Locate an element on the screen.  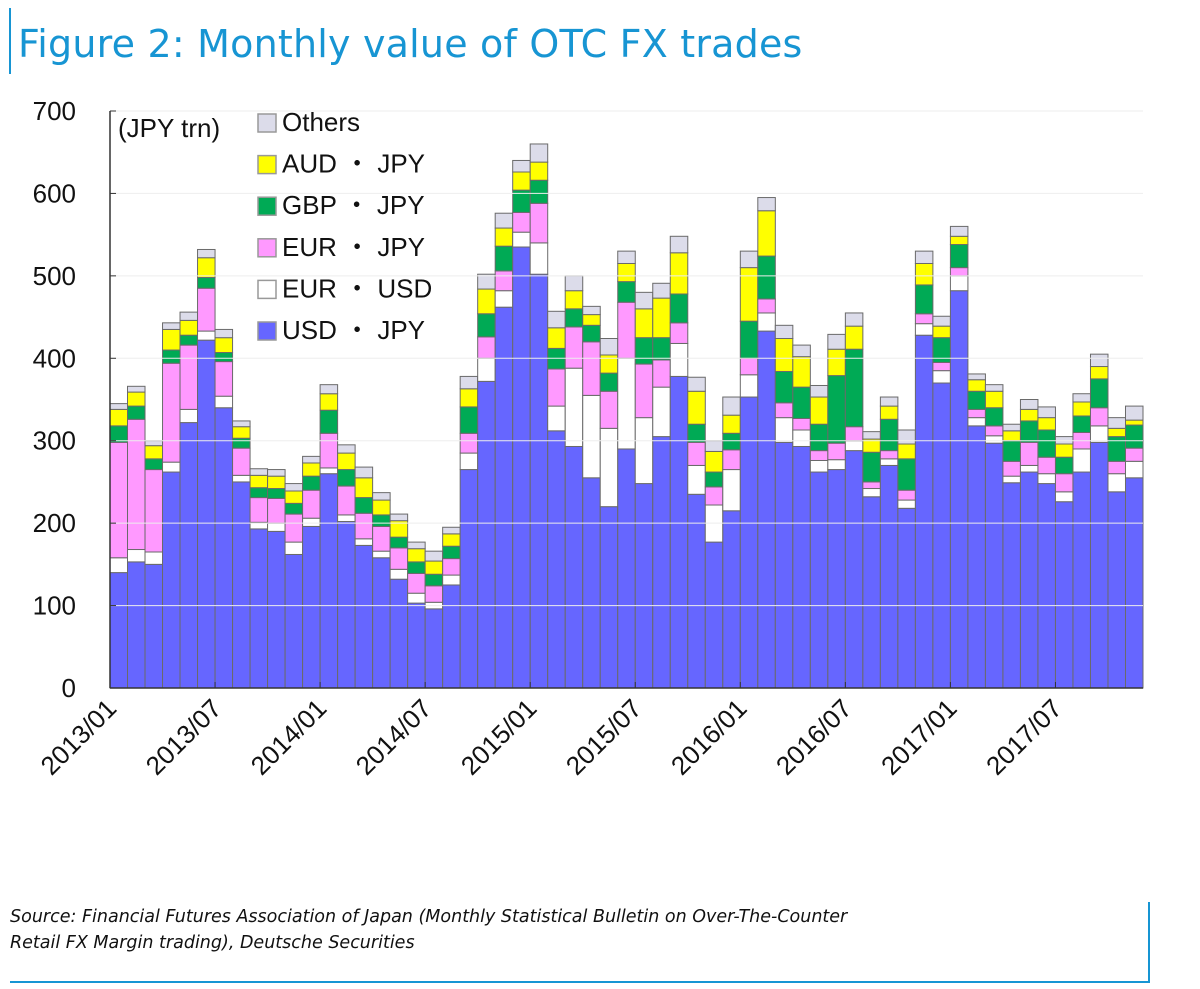
legend-label: Others is located at coordinates (321, 122).